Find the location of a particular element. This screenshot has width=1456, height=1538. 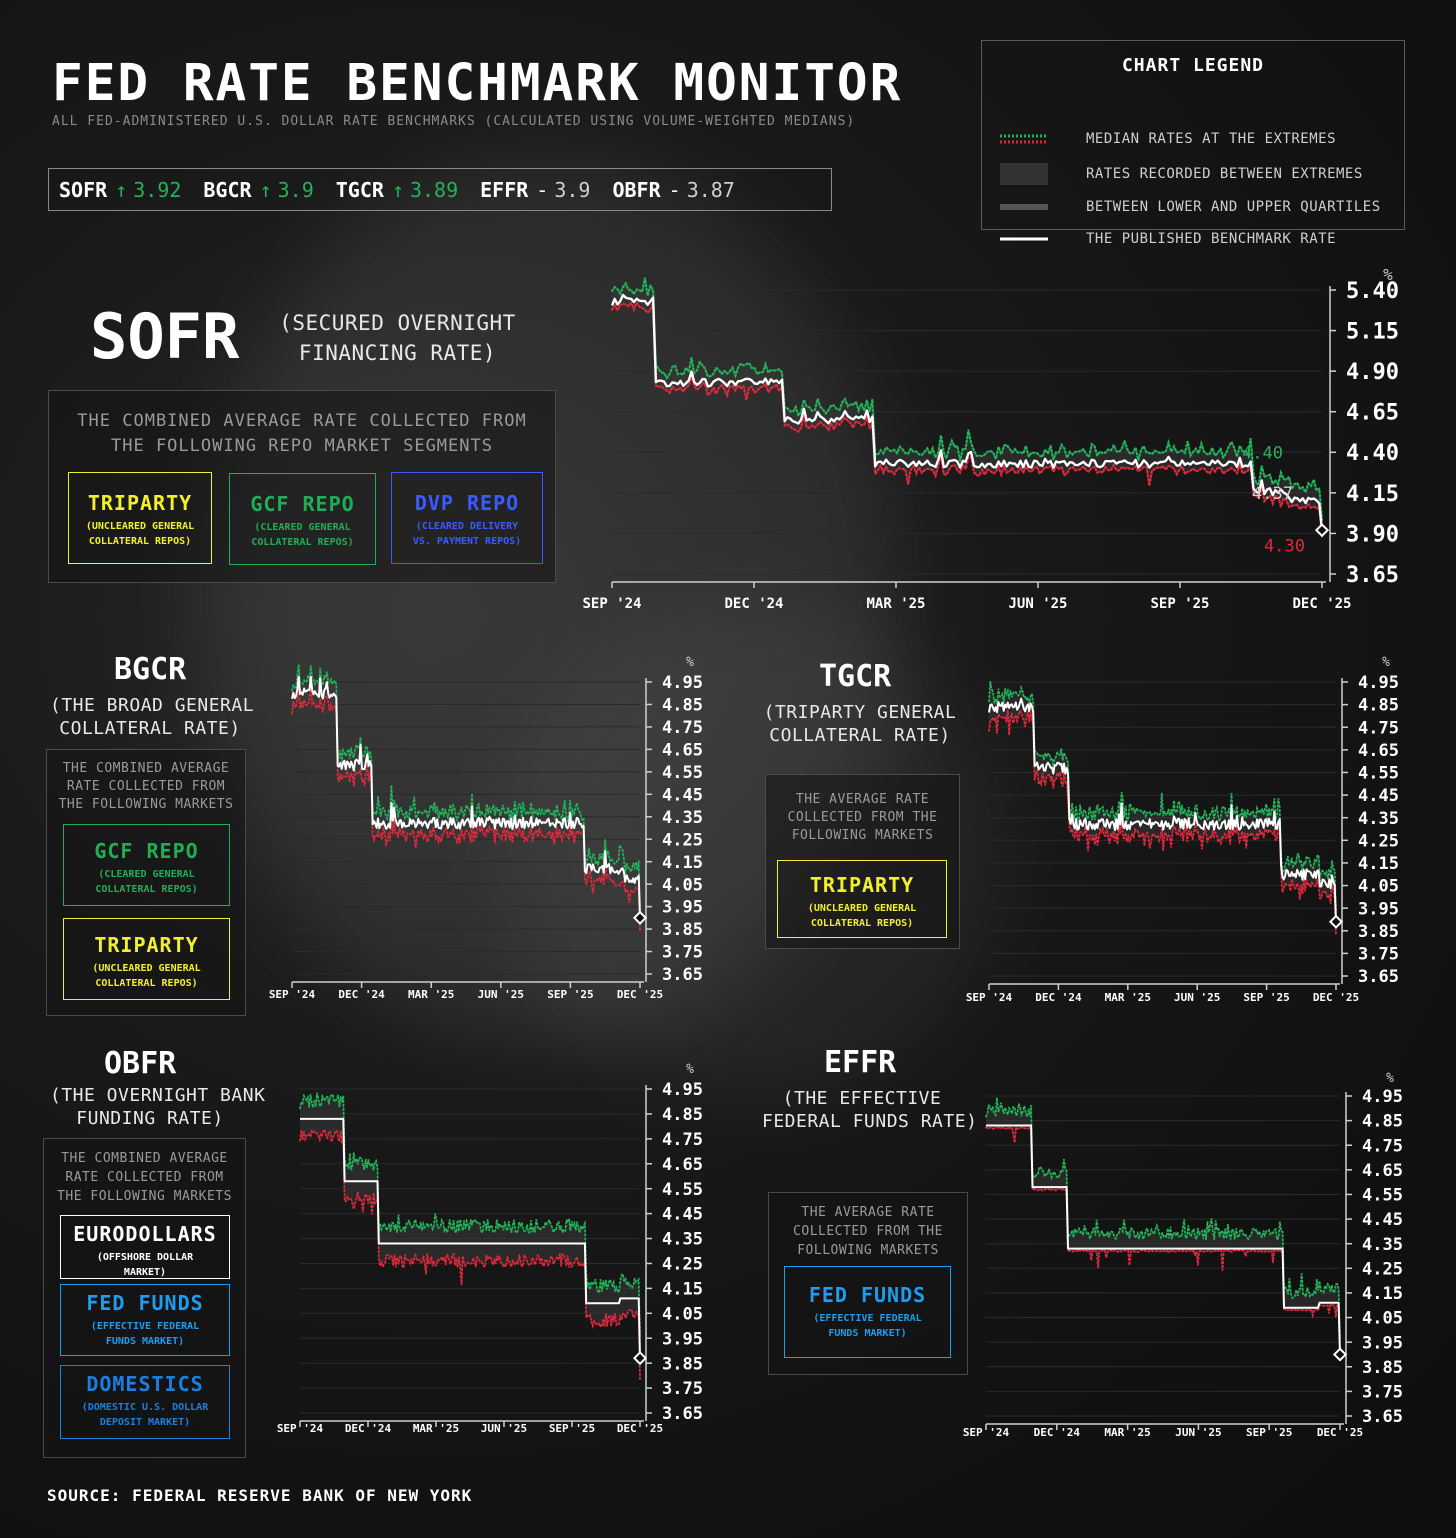

sofr-full-line-1: (SECURED OVERNIGHT is located at coordinates (397, 323).